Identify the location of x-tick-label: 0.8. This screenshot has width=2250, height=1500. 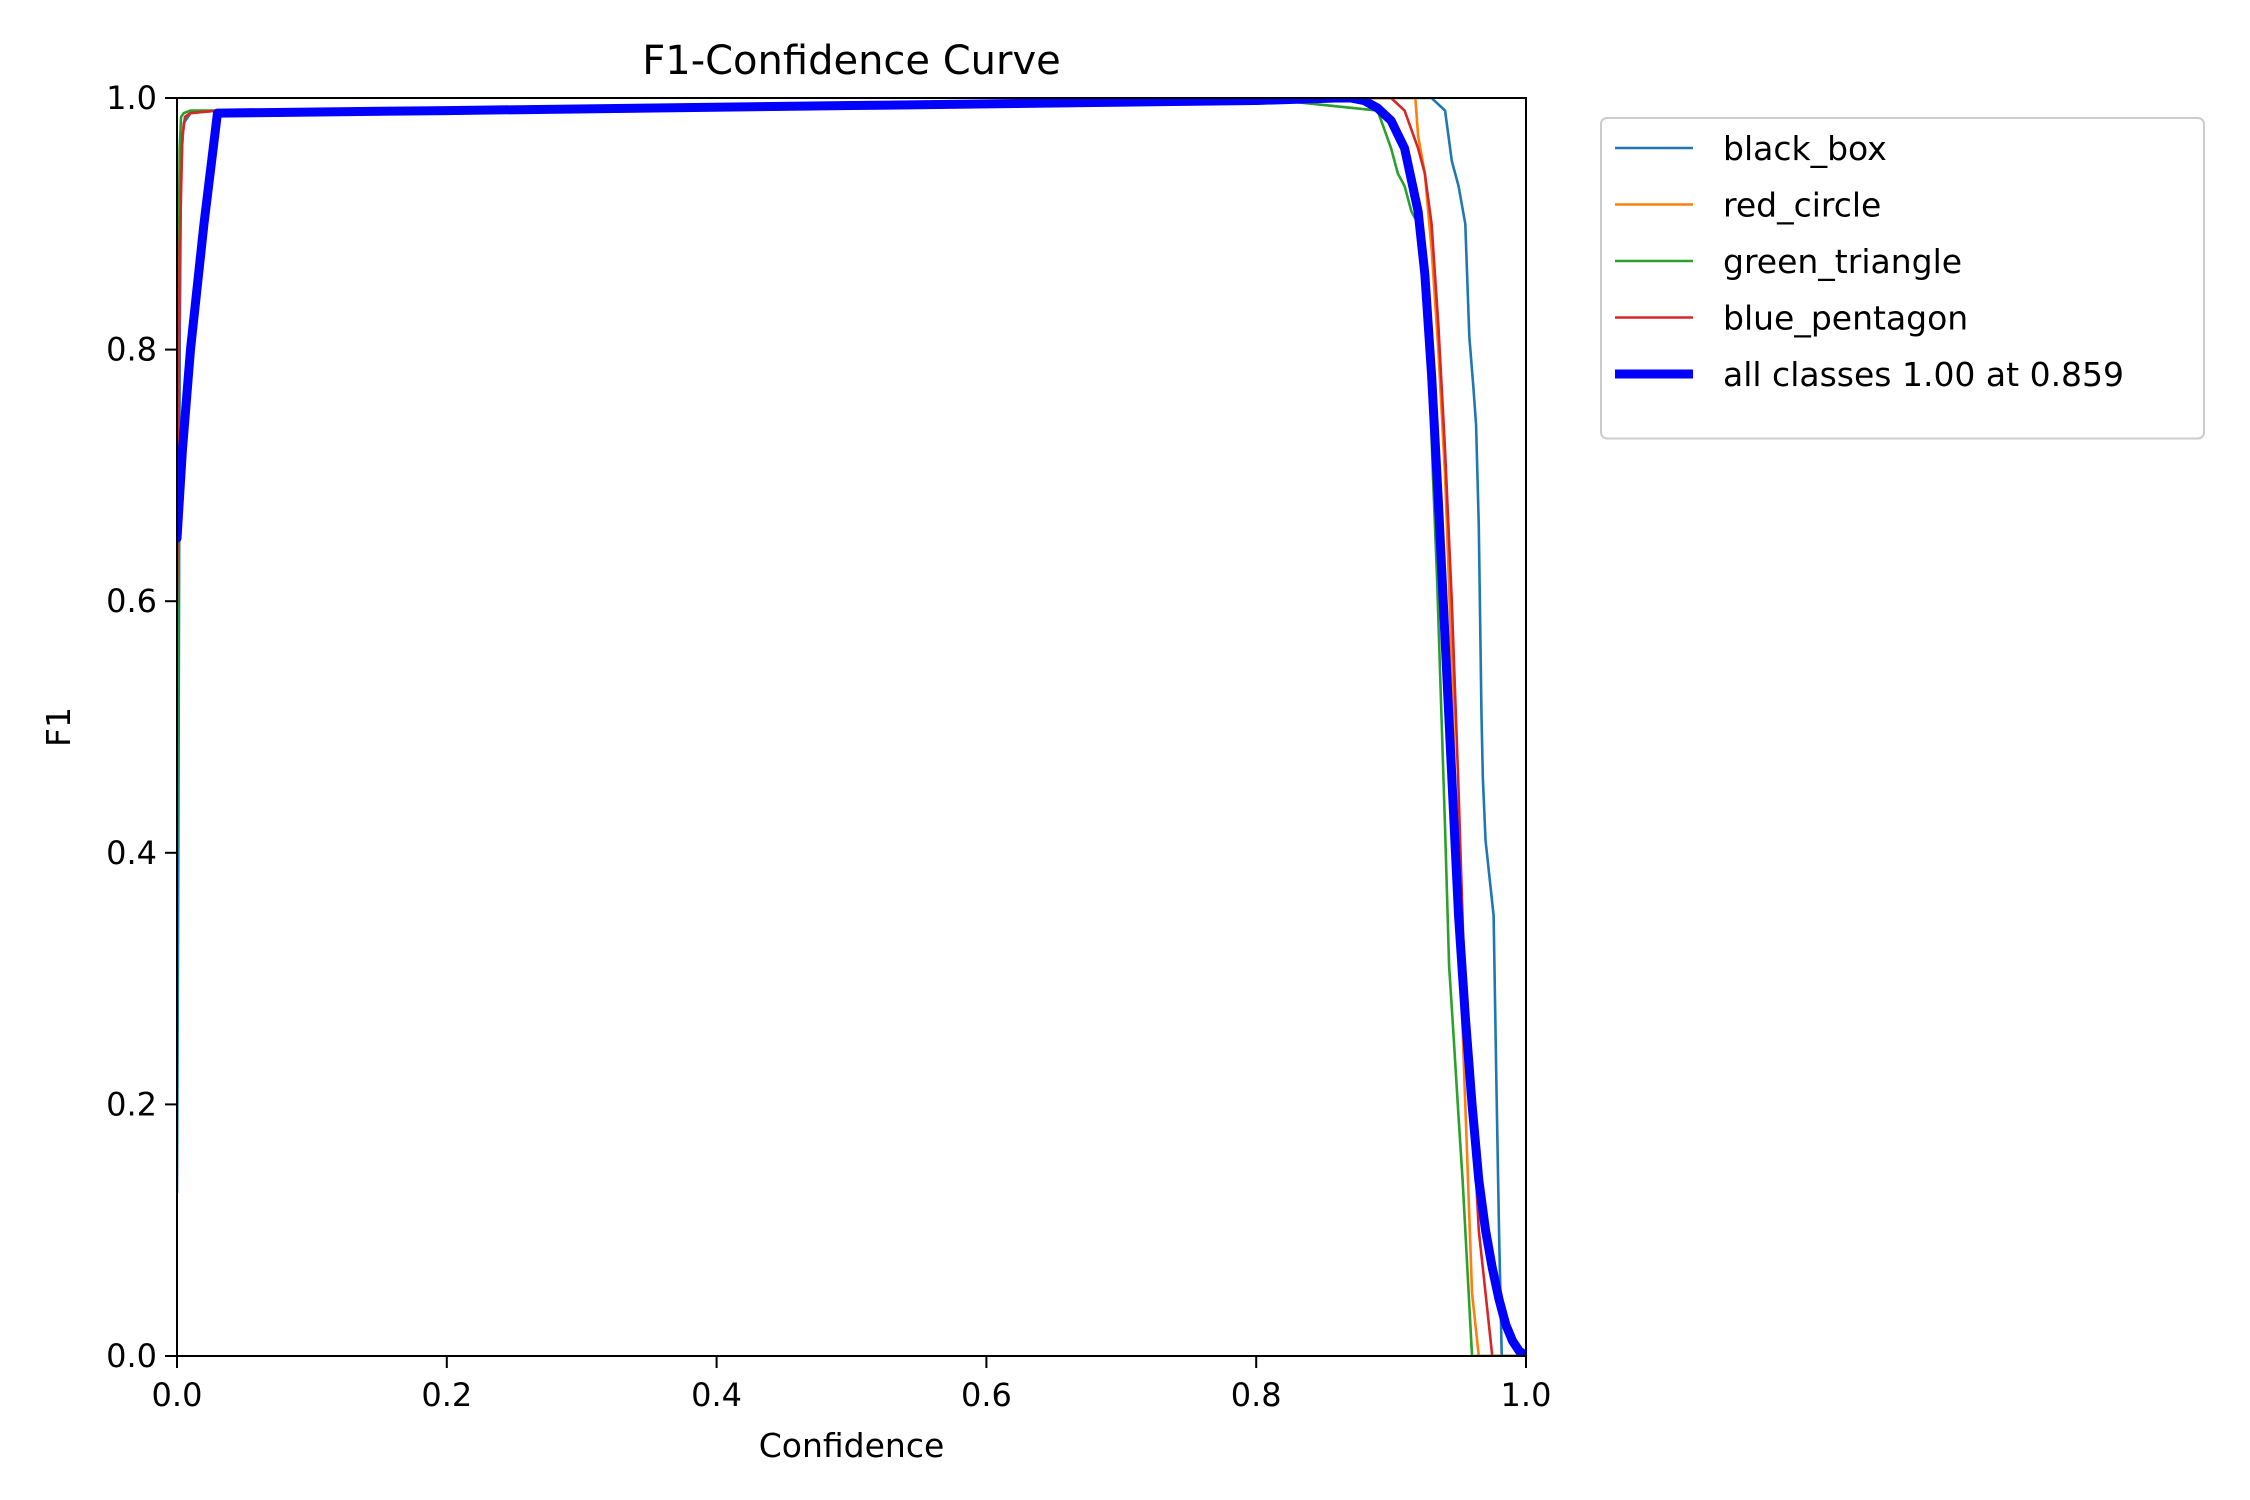
(1256, 1395).